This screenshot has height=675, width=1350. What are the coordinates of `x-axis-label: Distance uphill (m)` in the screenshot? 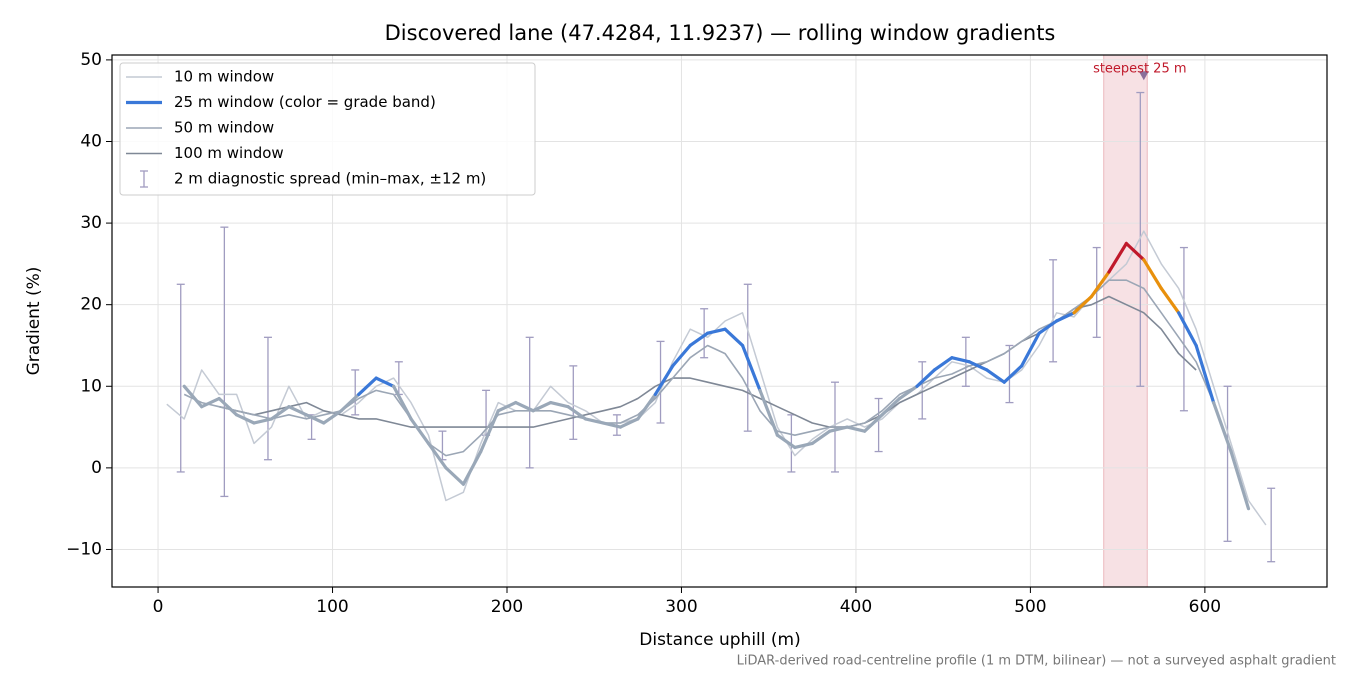 It's located at (719, 640).